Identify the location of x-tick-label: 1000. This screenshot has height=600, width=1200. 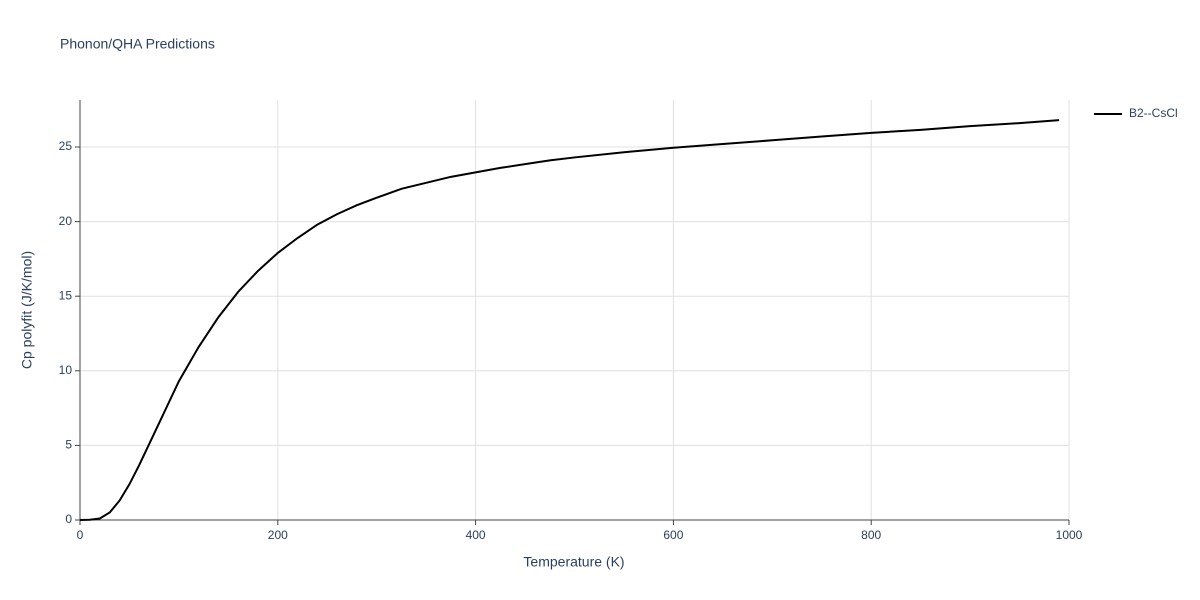
(1069, 535).